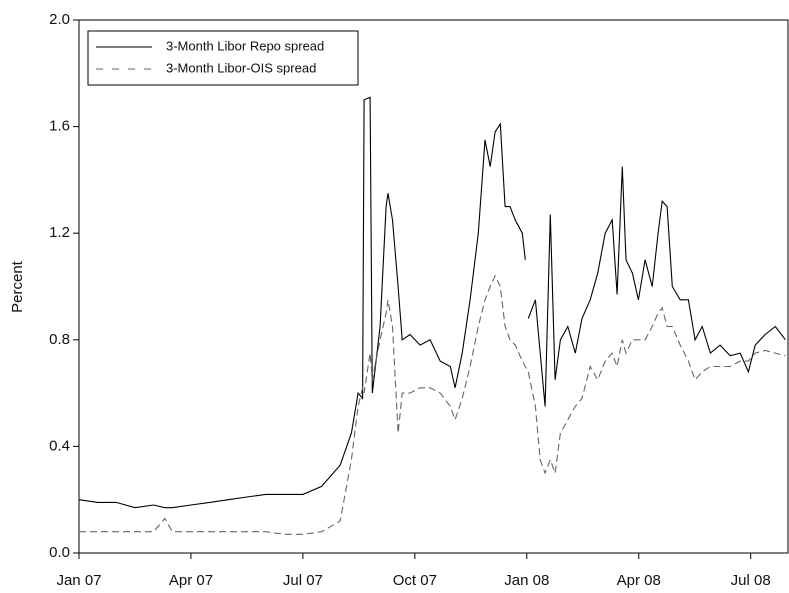 Image resolution: width=789 pixels, height=593 pixels. Describe the element at coordinates (245, 45) in the screenshot. I see `legend-label: 3-Month Libor Repo spread` at that location.